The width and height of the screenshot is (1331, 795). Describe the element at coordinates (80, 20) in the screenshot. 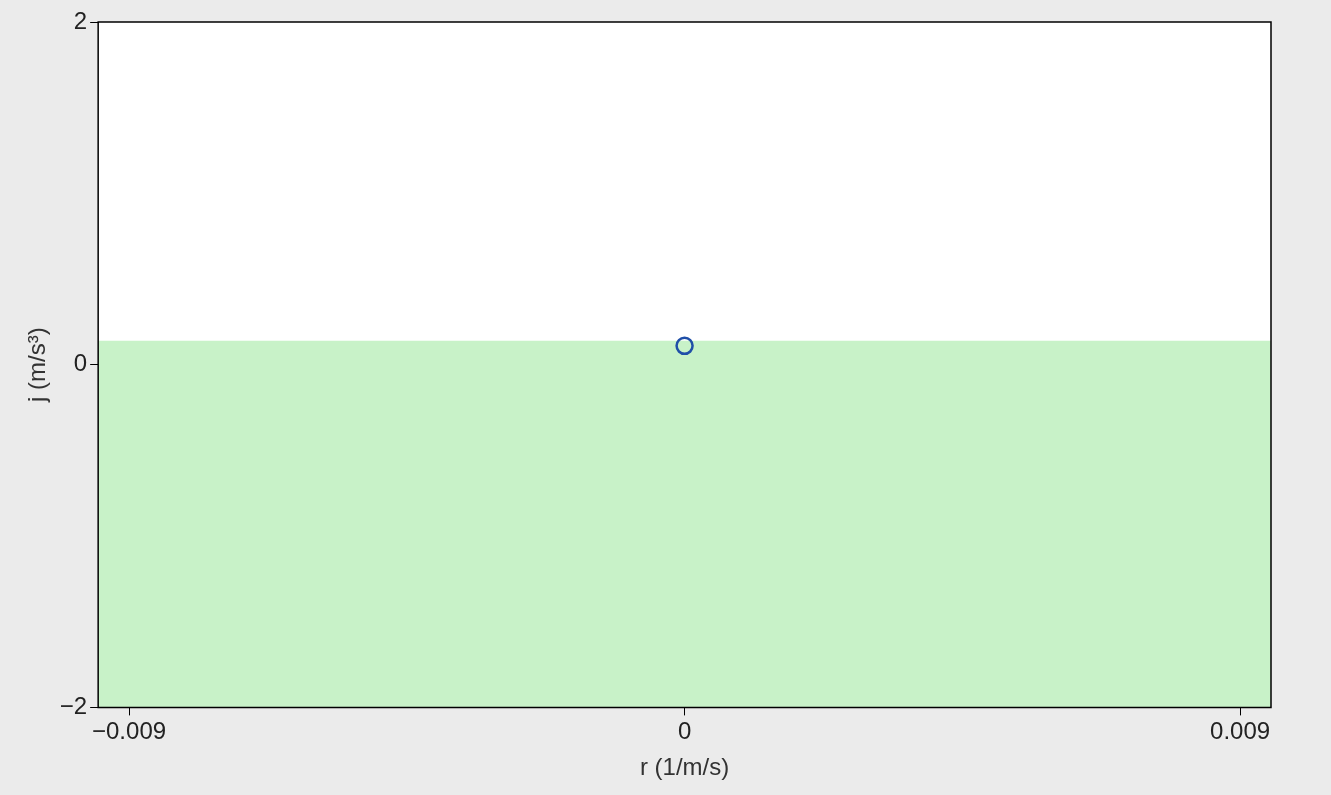

I see `y-tick-label: 2` at that location.